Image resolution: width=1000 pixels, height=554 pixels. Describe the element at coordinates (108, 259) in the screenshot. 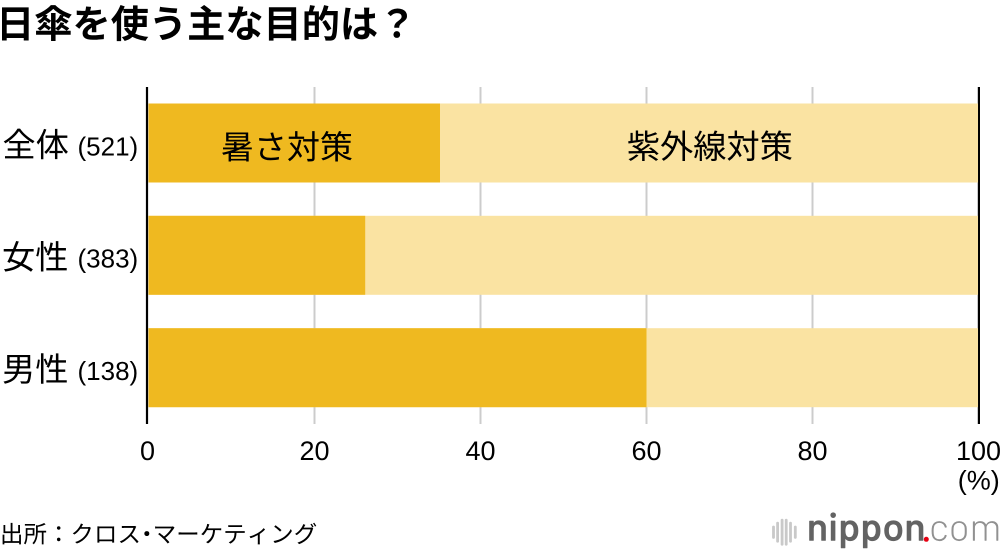

I see `svg-text: (383)` at that location.